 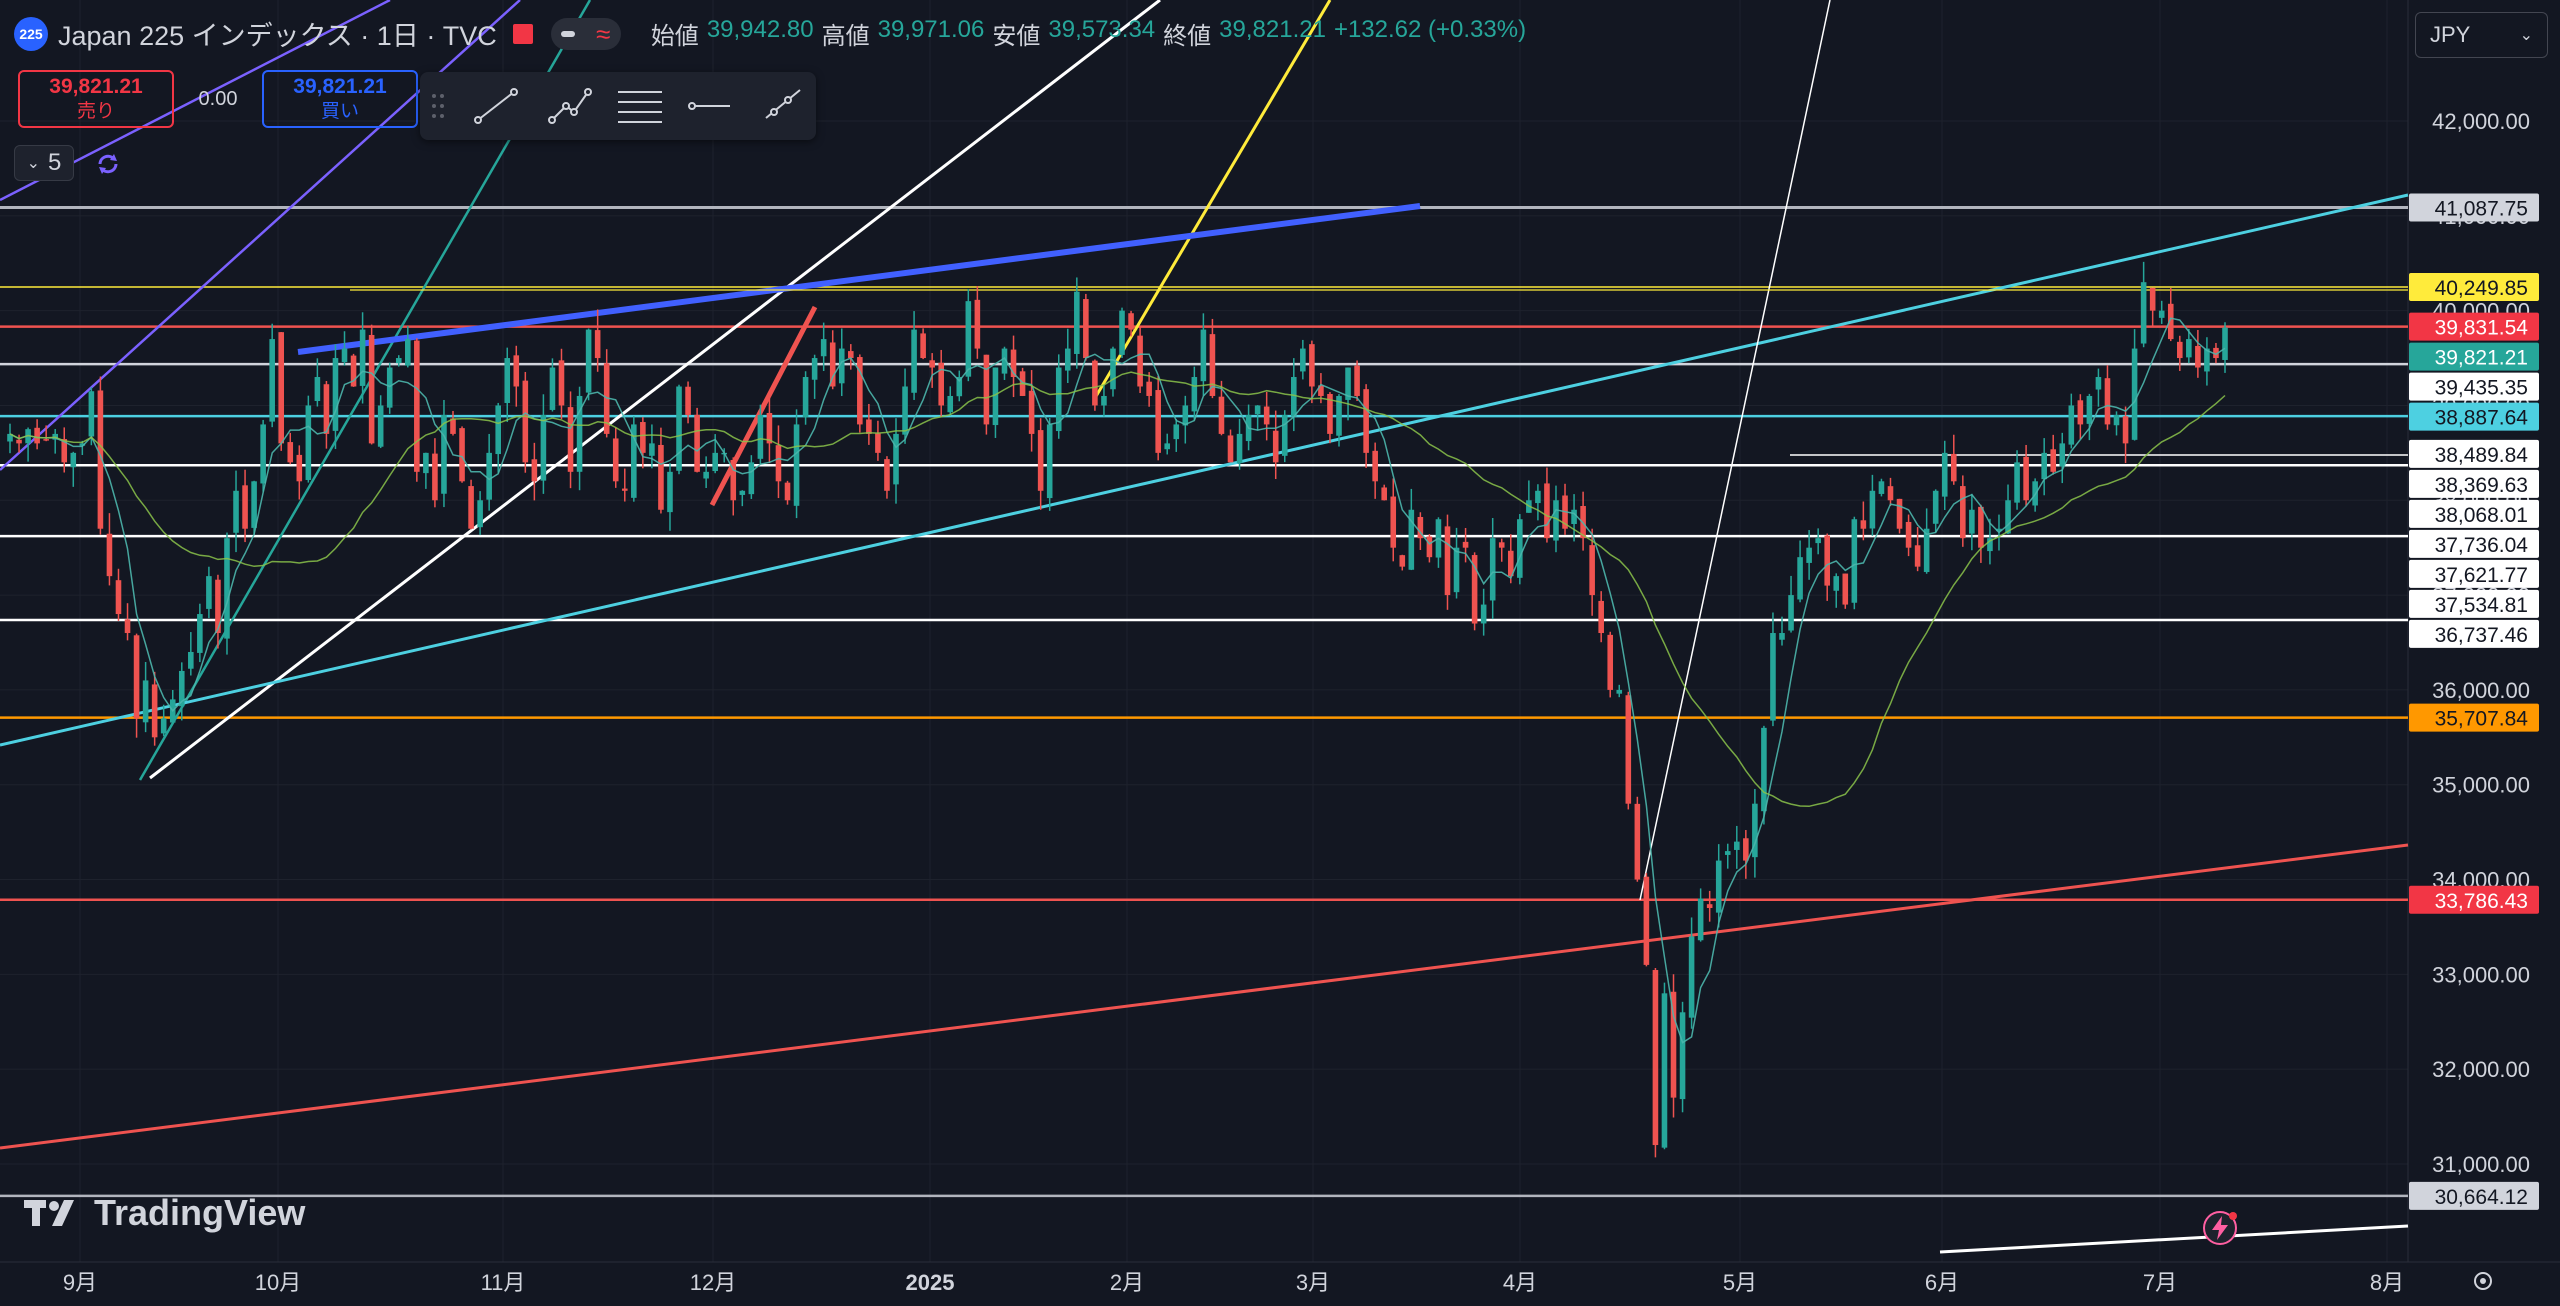 What do you see at coordinates (2483, 1281) in the screenshot?
I see `gear-icon` at bounding box center [2483, 1281].